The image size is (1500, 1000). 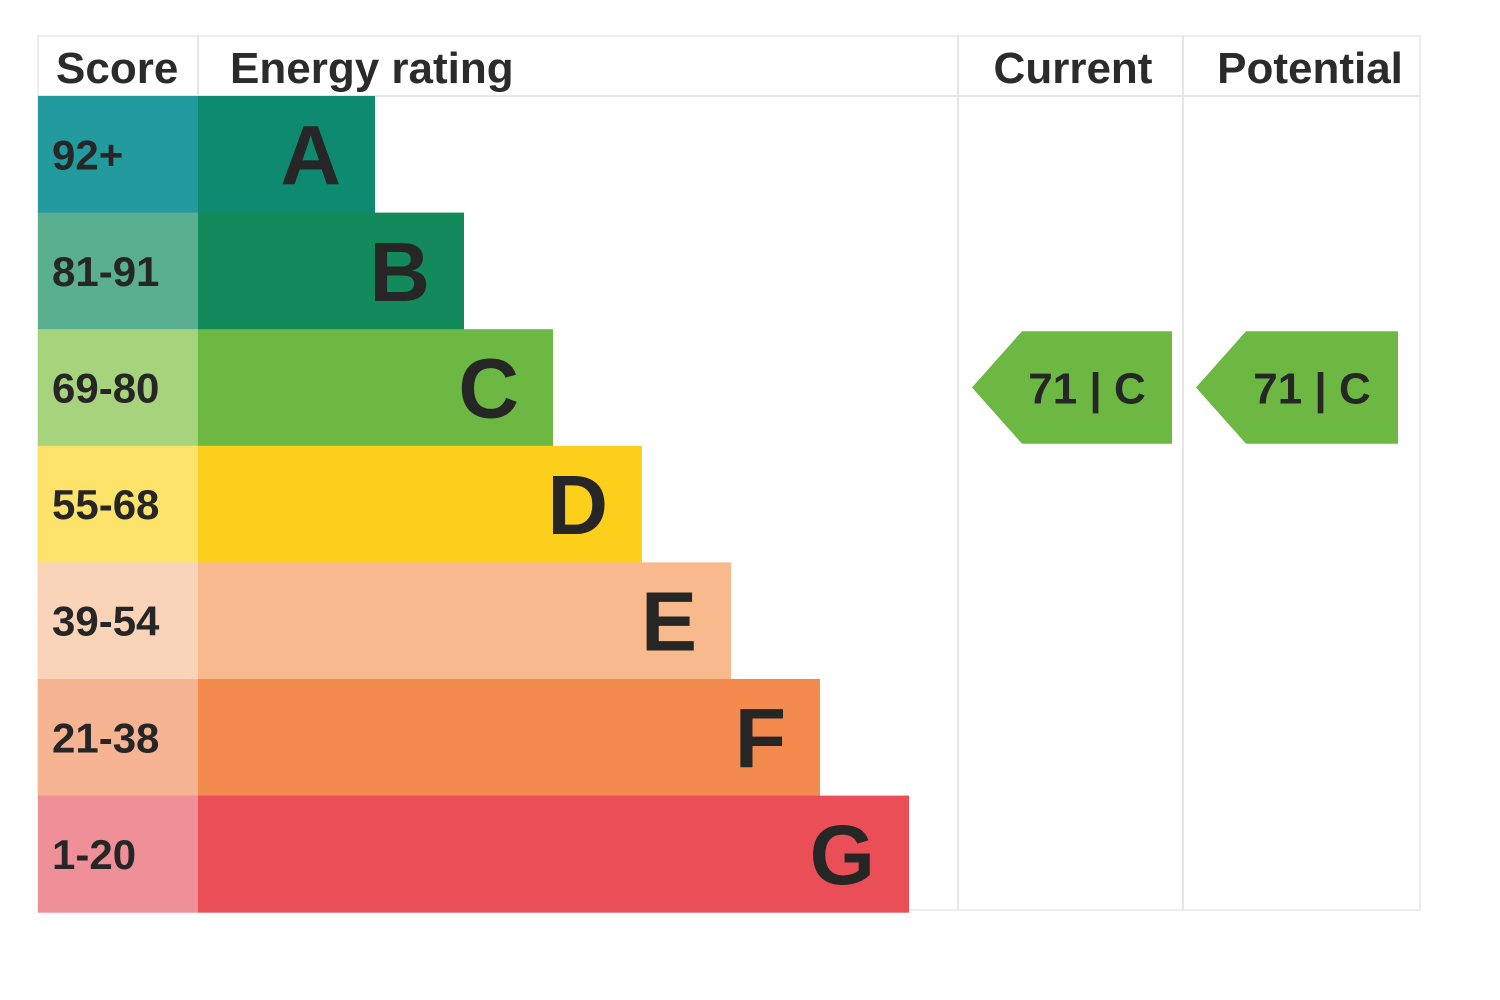 I want to click on header-current: Current, so click(x=1073, y=68).